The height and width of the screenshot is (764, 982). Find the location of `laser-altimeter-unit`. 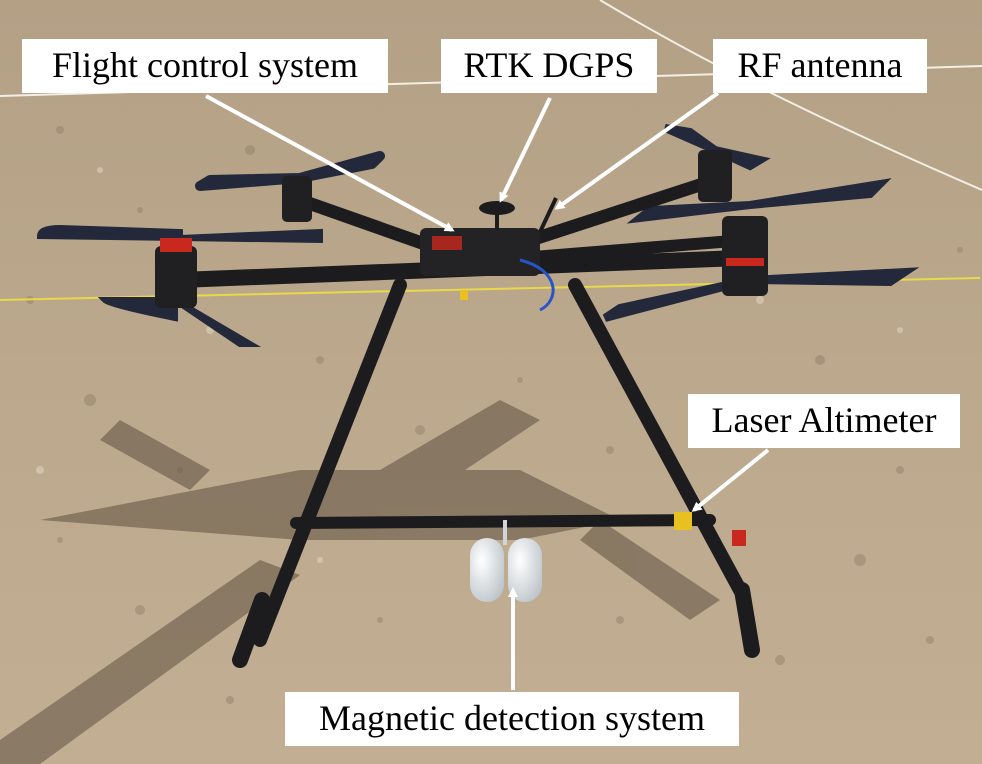

laser-altimeter-unit is located at coordinates (683, 521).